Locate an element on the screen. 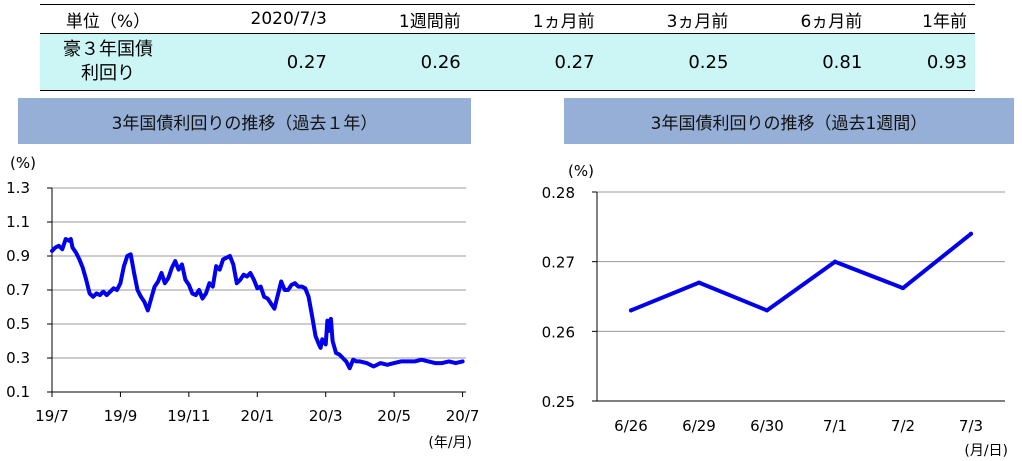  table-header-row: 単位（%） 2020/7/3 1週間前 1ヵ月前 3ヵ月前 6ヵ月前 1年前 is located at coordinates (507, 19).